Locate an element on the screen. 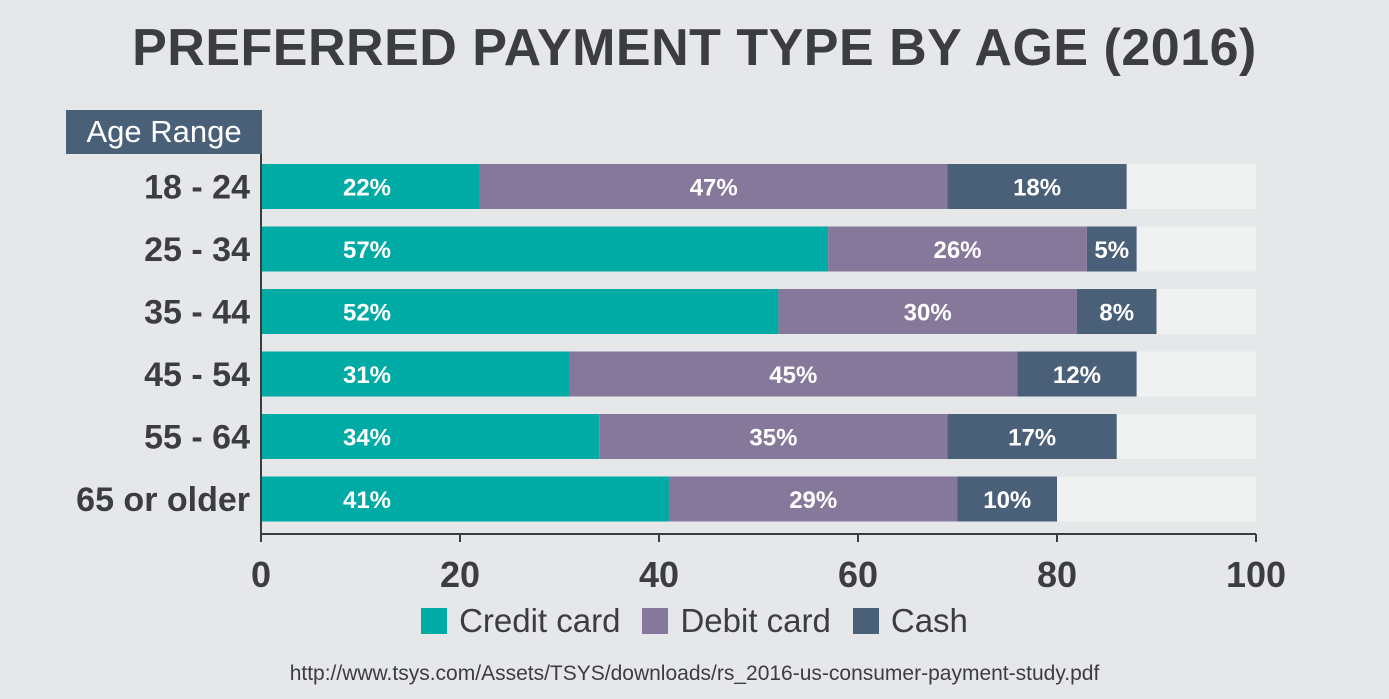  data-label-cash-25-34: 5% is located at coordinates (1111, 250).